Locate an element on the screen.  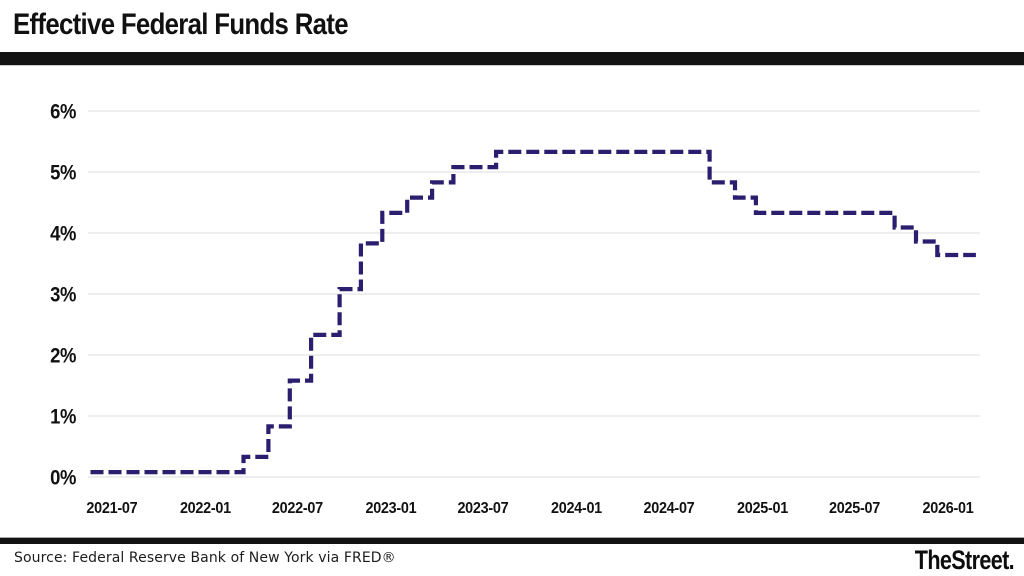
x-axis-tick-label: 2024-07 is located at coordinates (668, 508).